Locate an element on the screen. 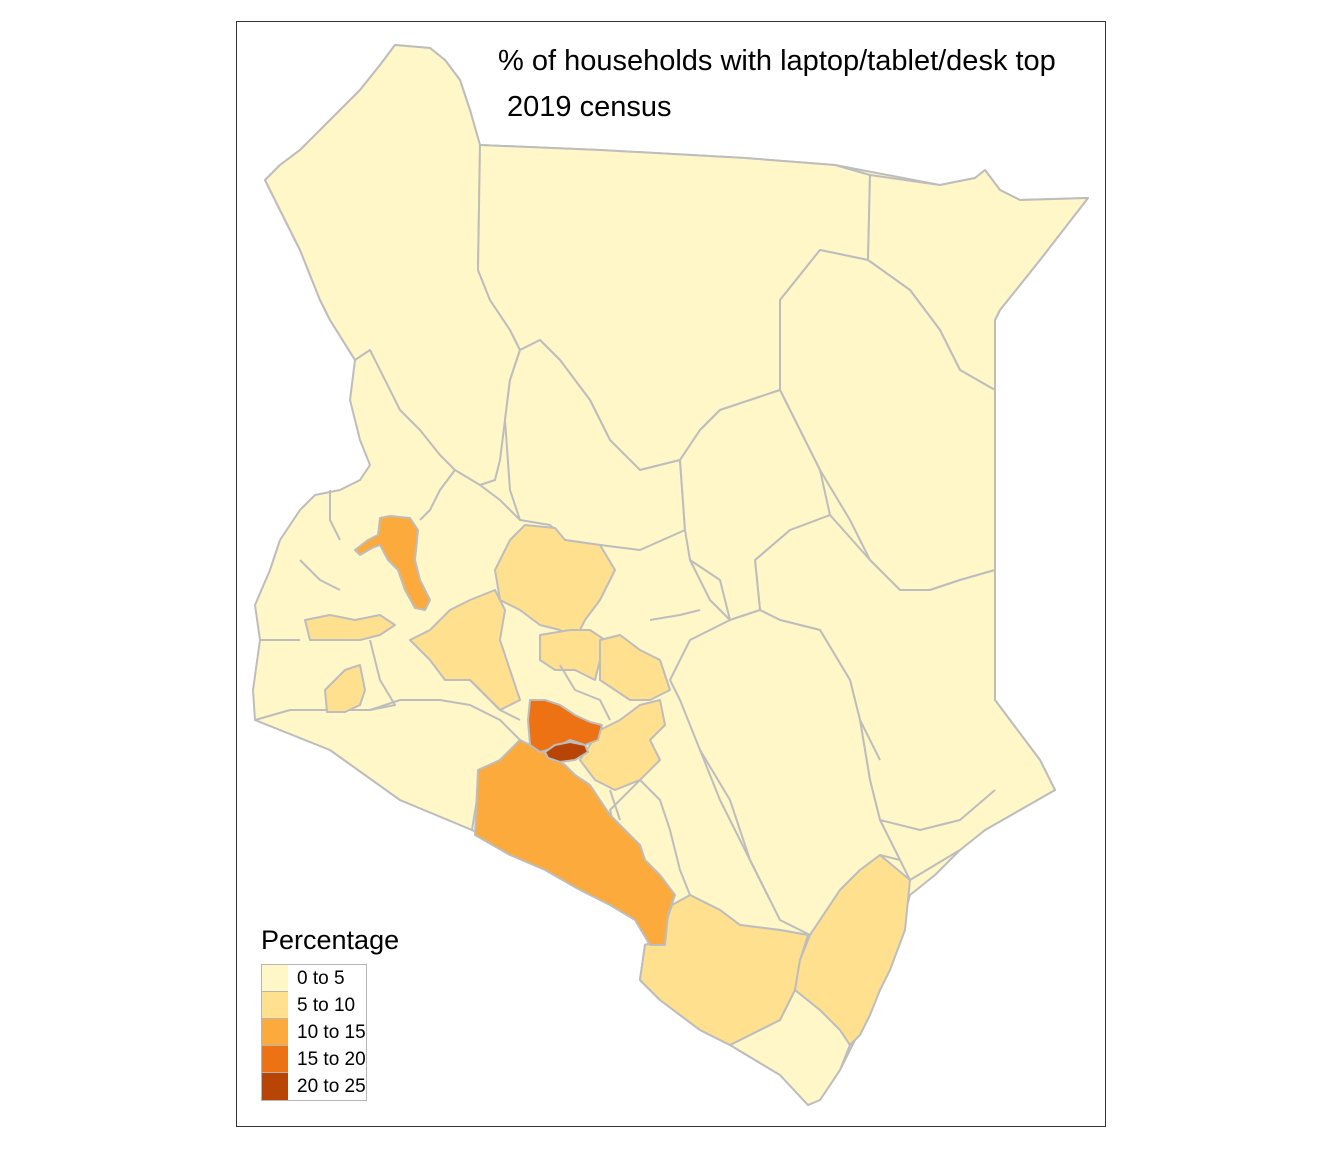 The height and width of the screenshot is (1152, 1344). legend-item: 10 to 15 is located at coordinates (314, 1032).